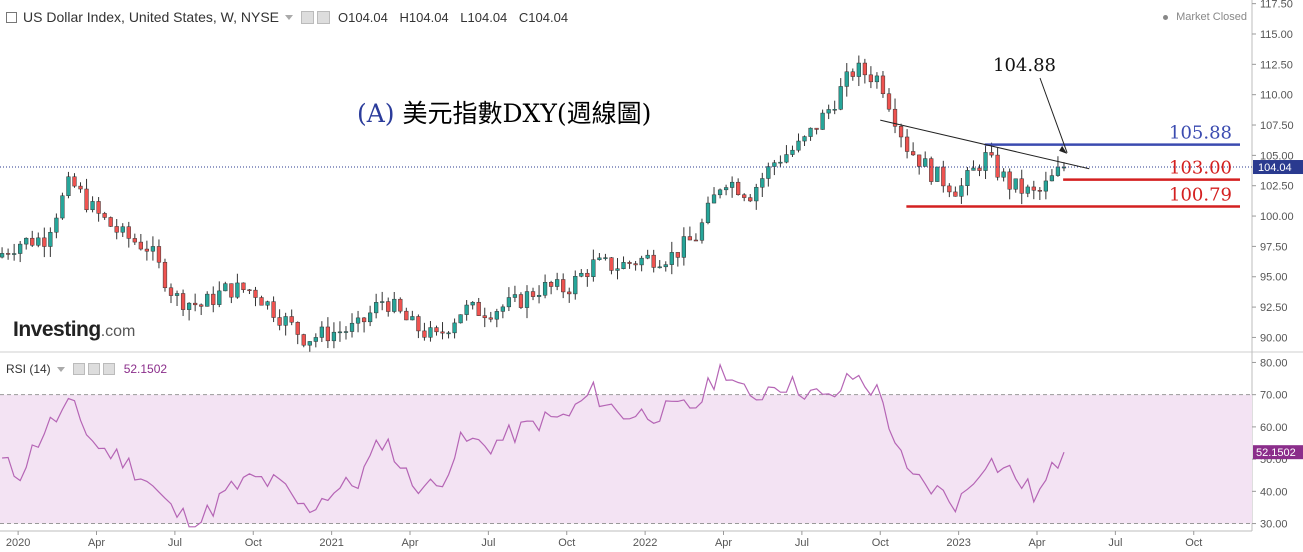  Describe the element at coordinates (108, 369) in the screenshot. I see `close-icon` at that location.